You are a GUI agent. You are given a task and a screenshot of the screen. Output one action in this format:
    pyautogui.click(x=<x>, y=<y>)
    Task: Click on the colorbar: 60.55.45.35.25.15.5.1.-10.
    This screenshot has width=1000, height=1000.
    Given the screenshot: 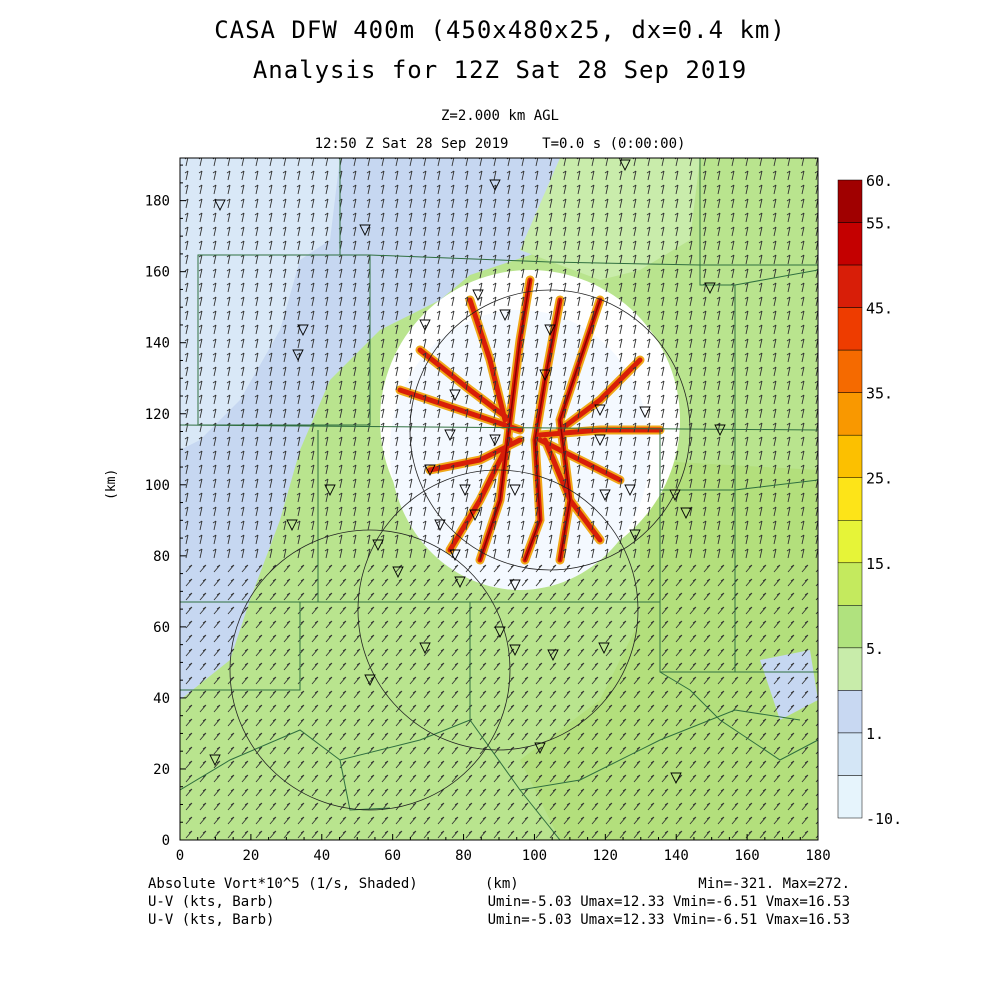 What is the action you would take?
    pyautogui.click(x=869, y=500)
    